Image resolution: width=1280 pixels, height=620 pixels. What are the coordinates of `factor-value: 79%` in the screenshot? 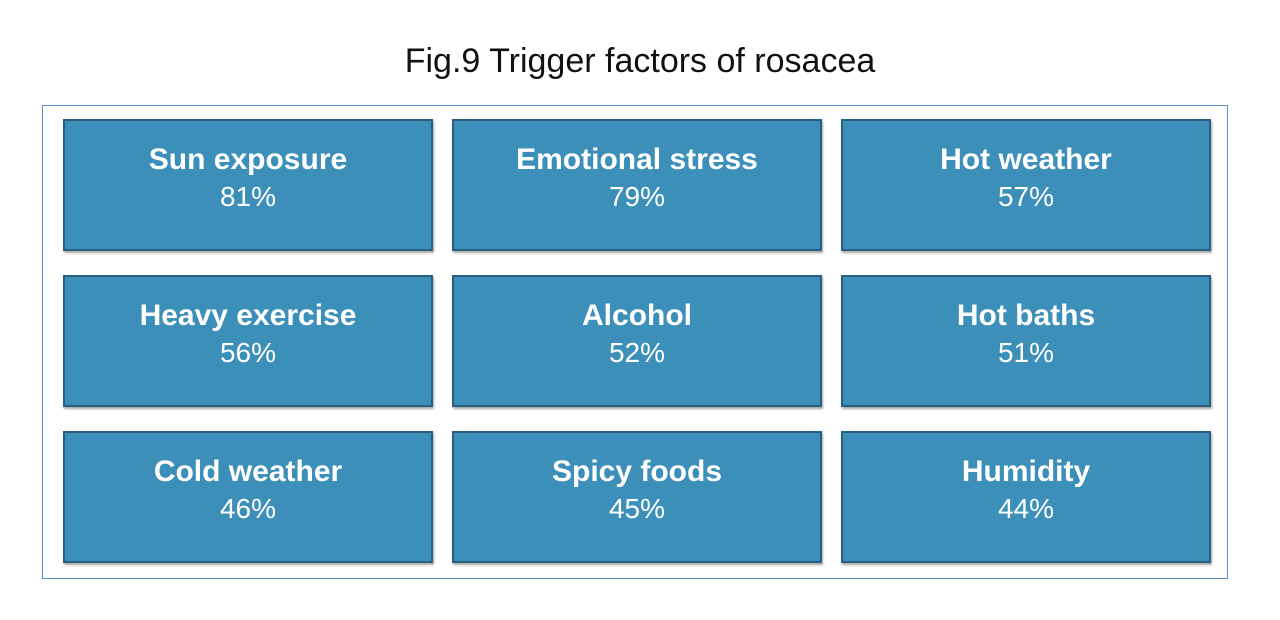 It's located at (637, 196).